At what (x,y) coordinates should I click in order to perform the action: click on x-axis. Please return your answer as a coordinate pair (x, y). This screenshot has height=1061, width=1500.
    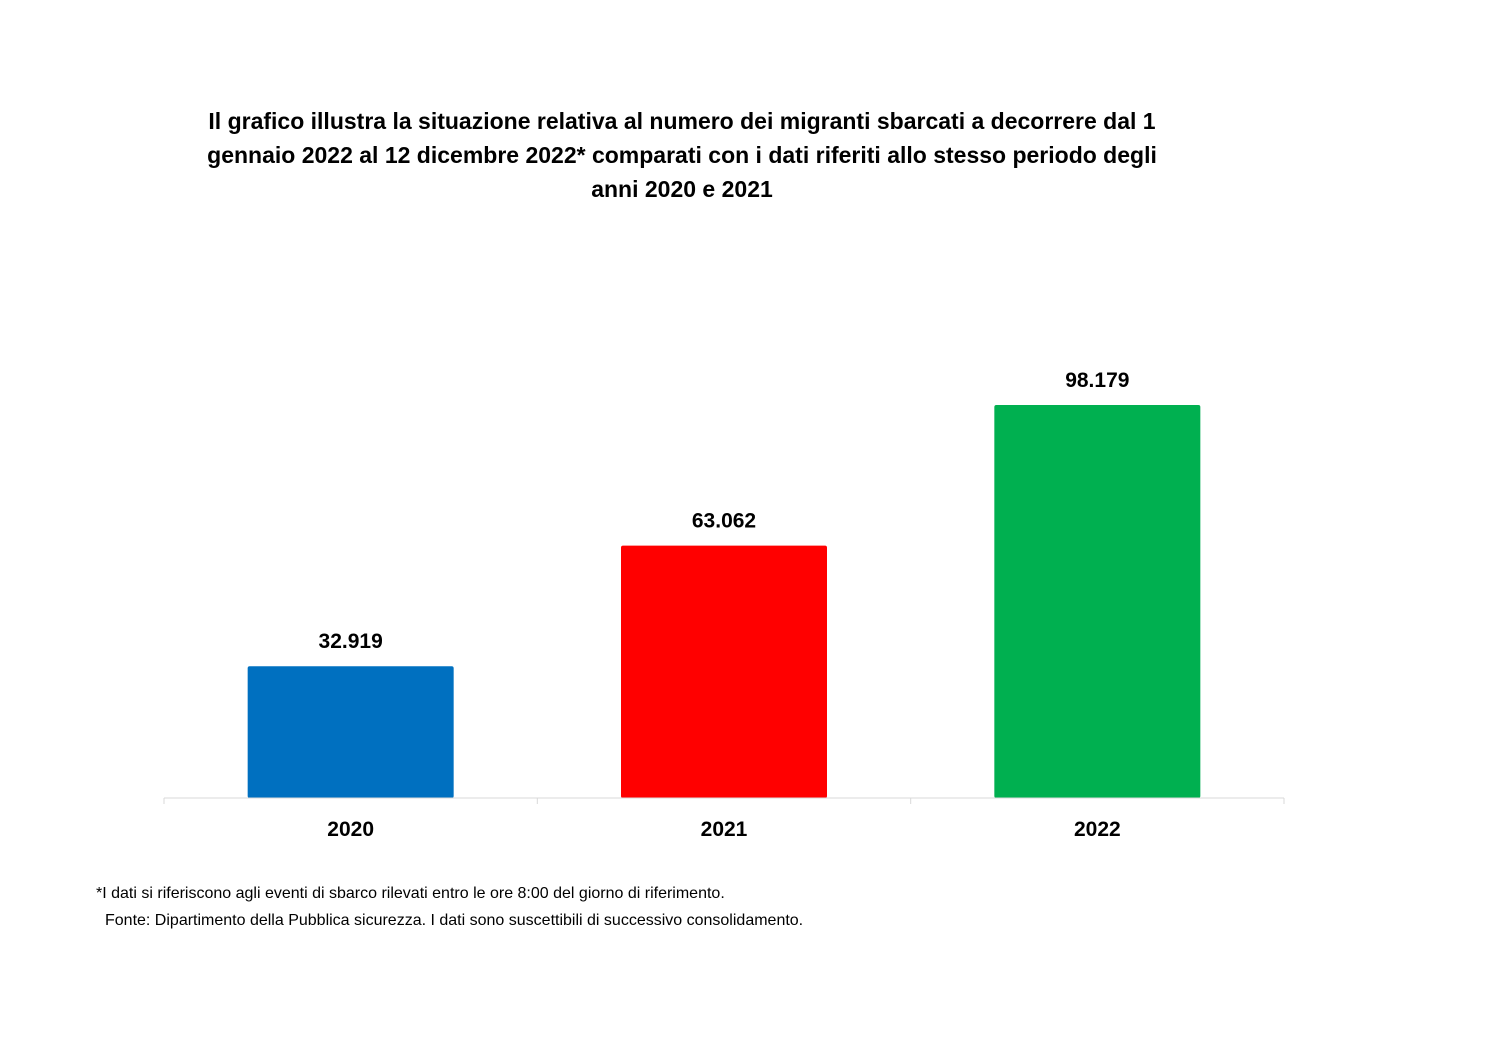
    Looking at the image, I should click on (724, 800).